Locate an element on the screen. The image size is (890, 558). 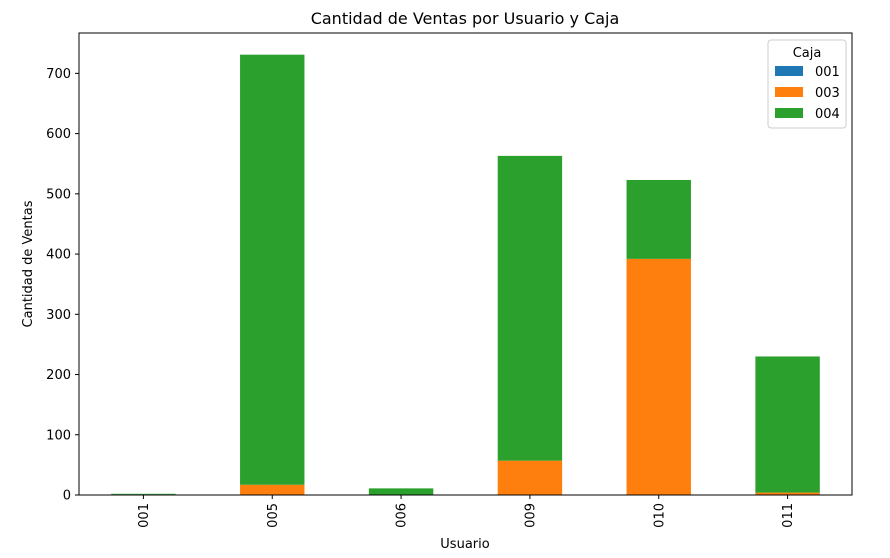
y-tick-label: 400 is located at coordinates (58, 255).